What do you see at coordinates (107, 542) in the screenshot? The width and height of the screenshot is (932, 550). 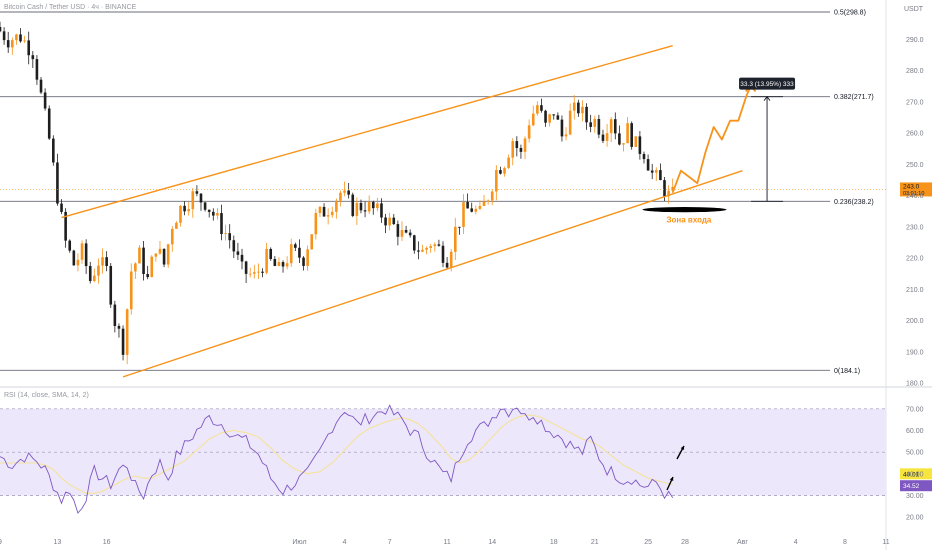 I see `time-tick-label: 16` at bounding box center [107, 542].